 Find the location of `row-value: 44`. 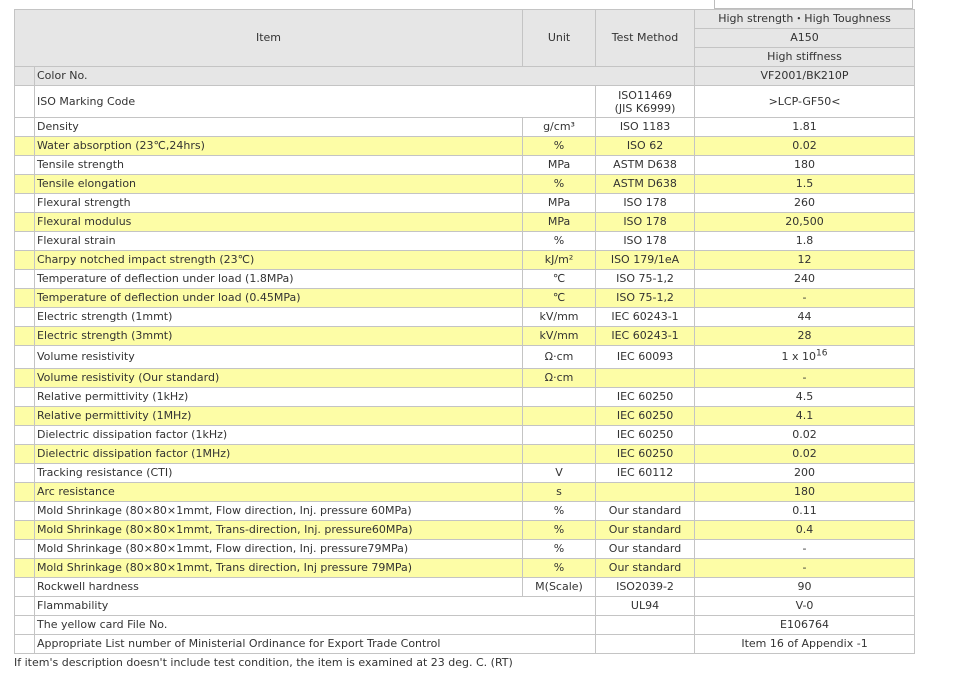

row-value: 44 is located at coordinates (805, 317).